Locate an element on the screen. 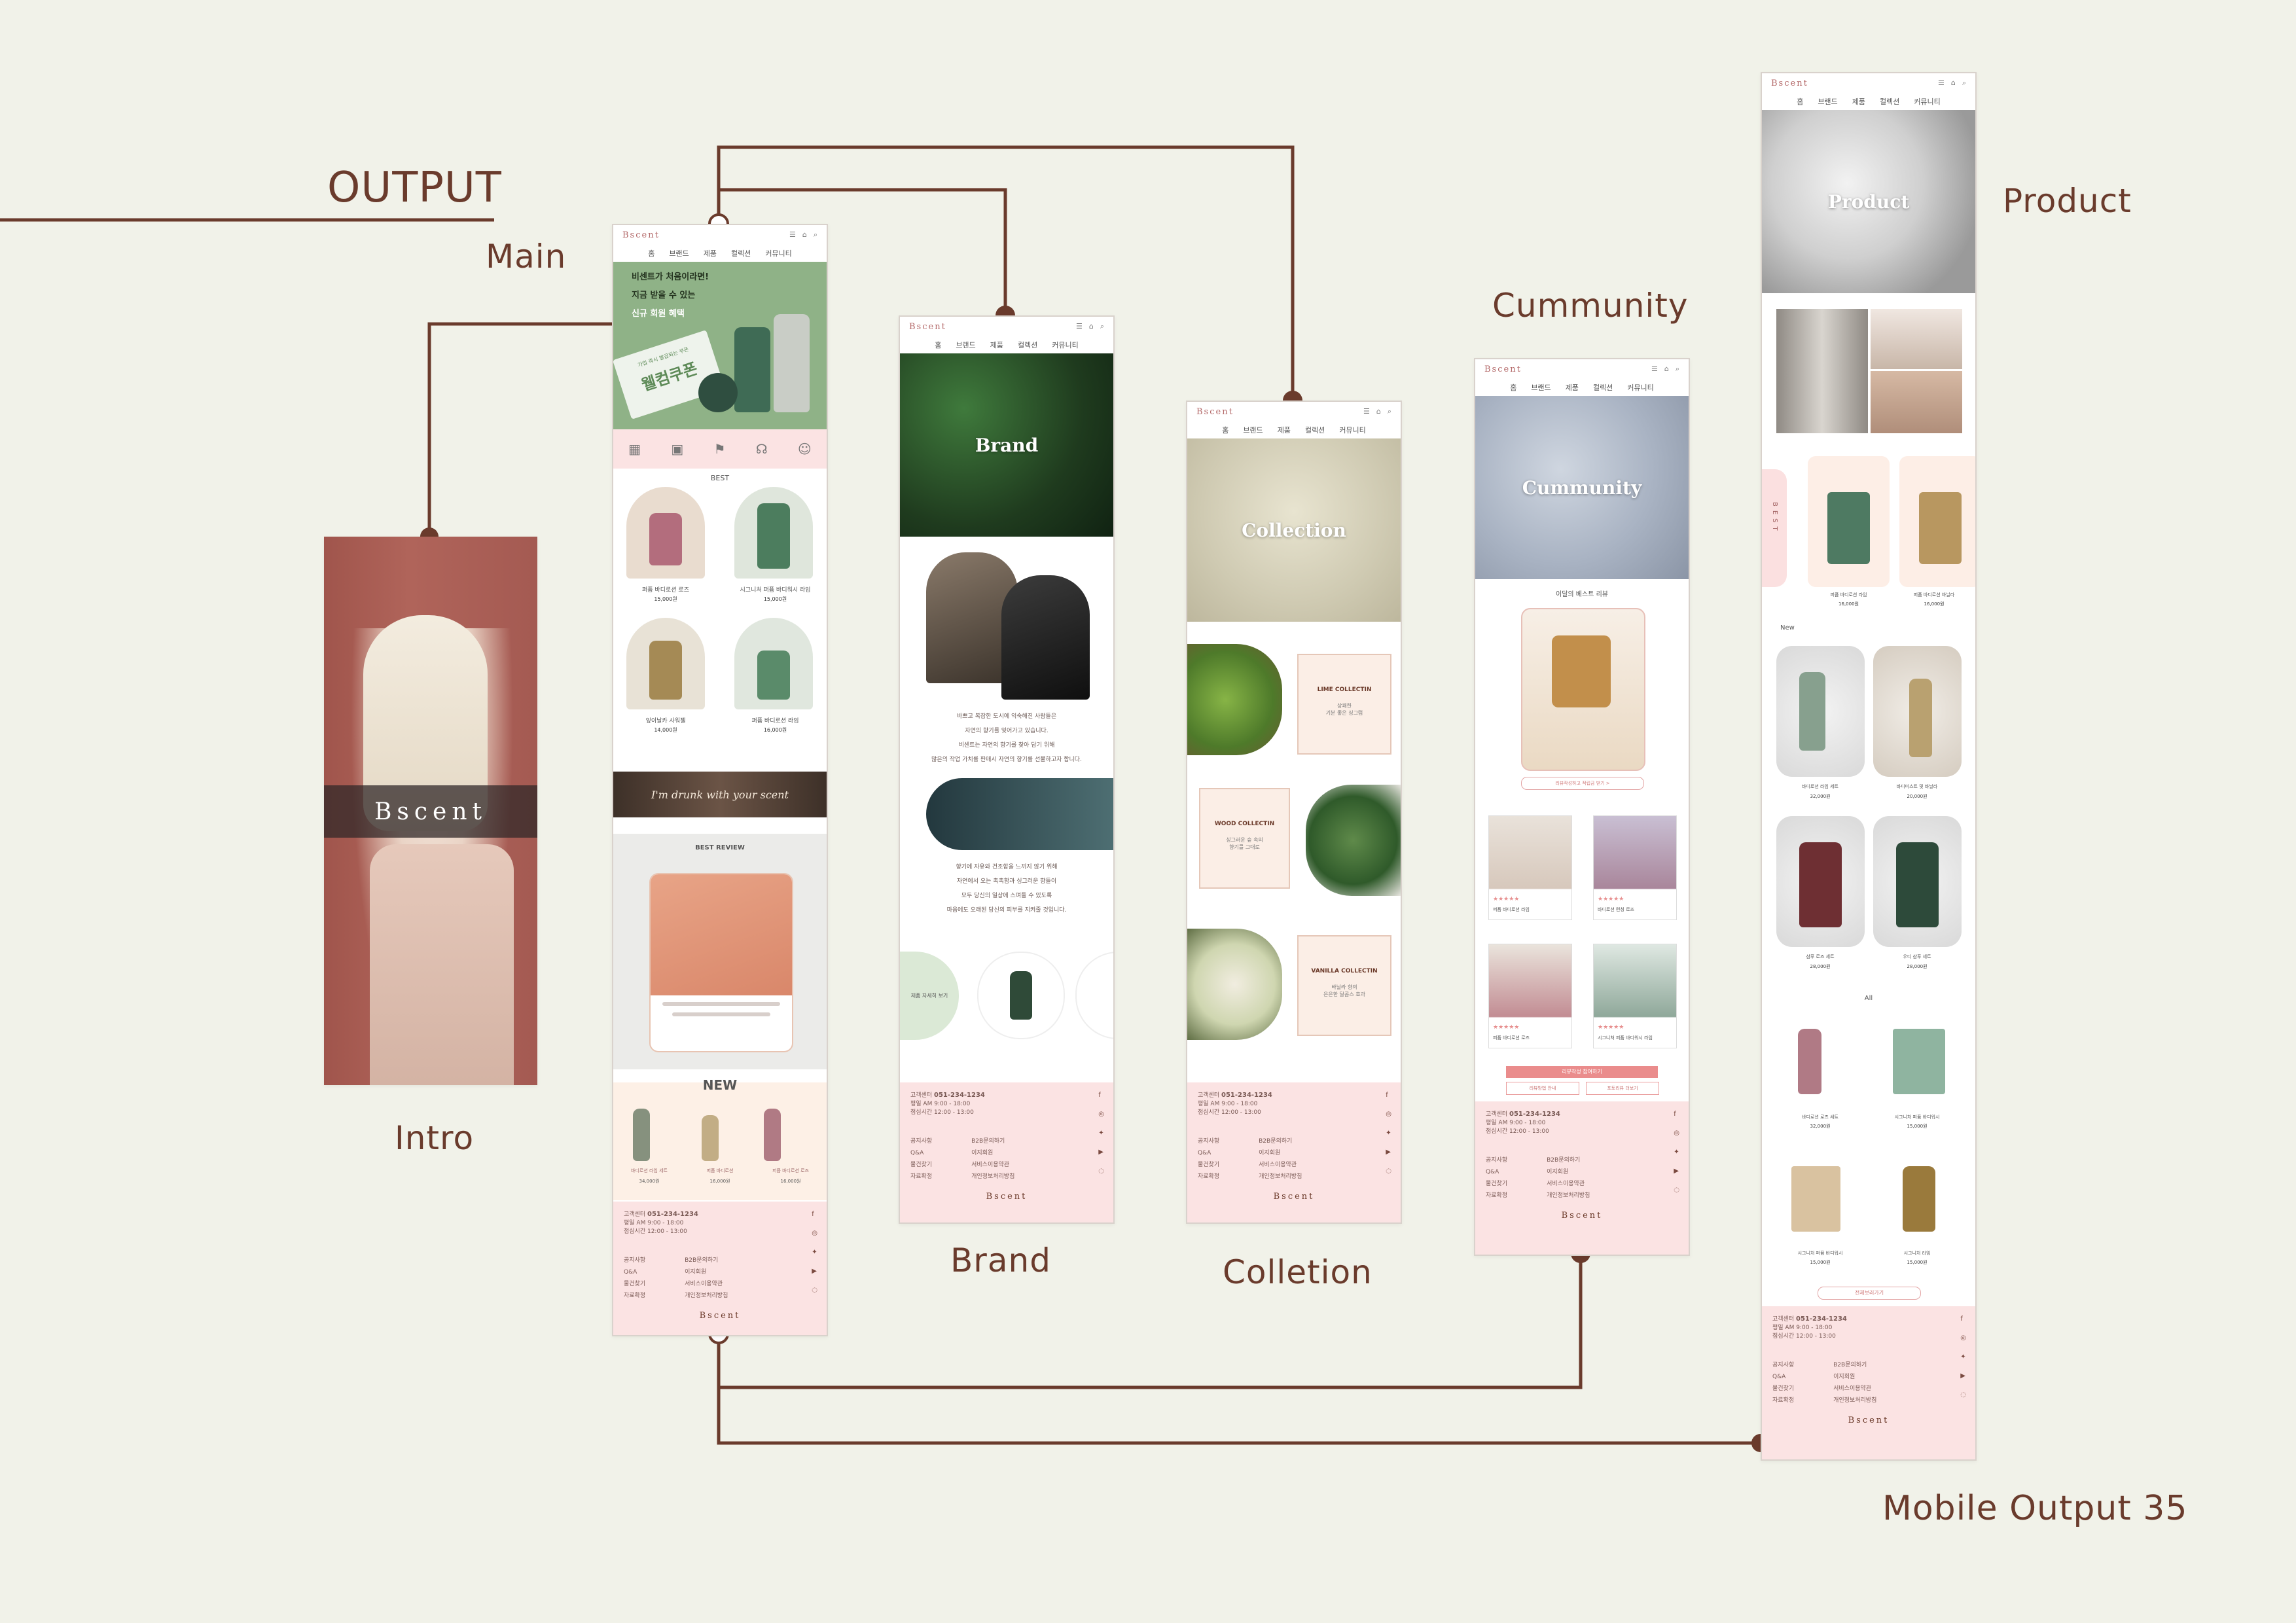 Image resolution: width=2296 pixels, height=1623 pixels. review-thumb-2: ★★★★★ 바디로션 런칭 로즈 is located at coordinates (1635, 867).